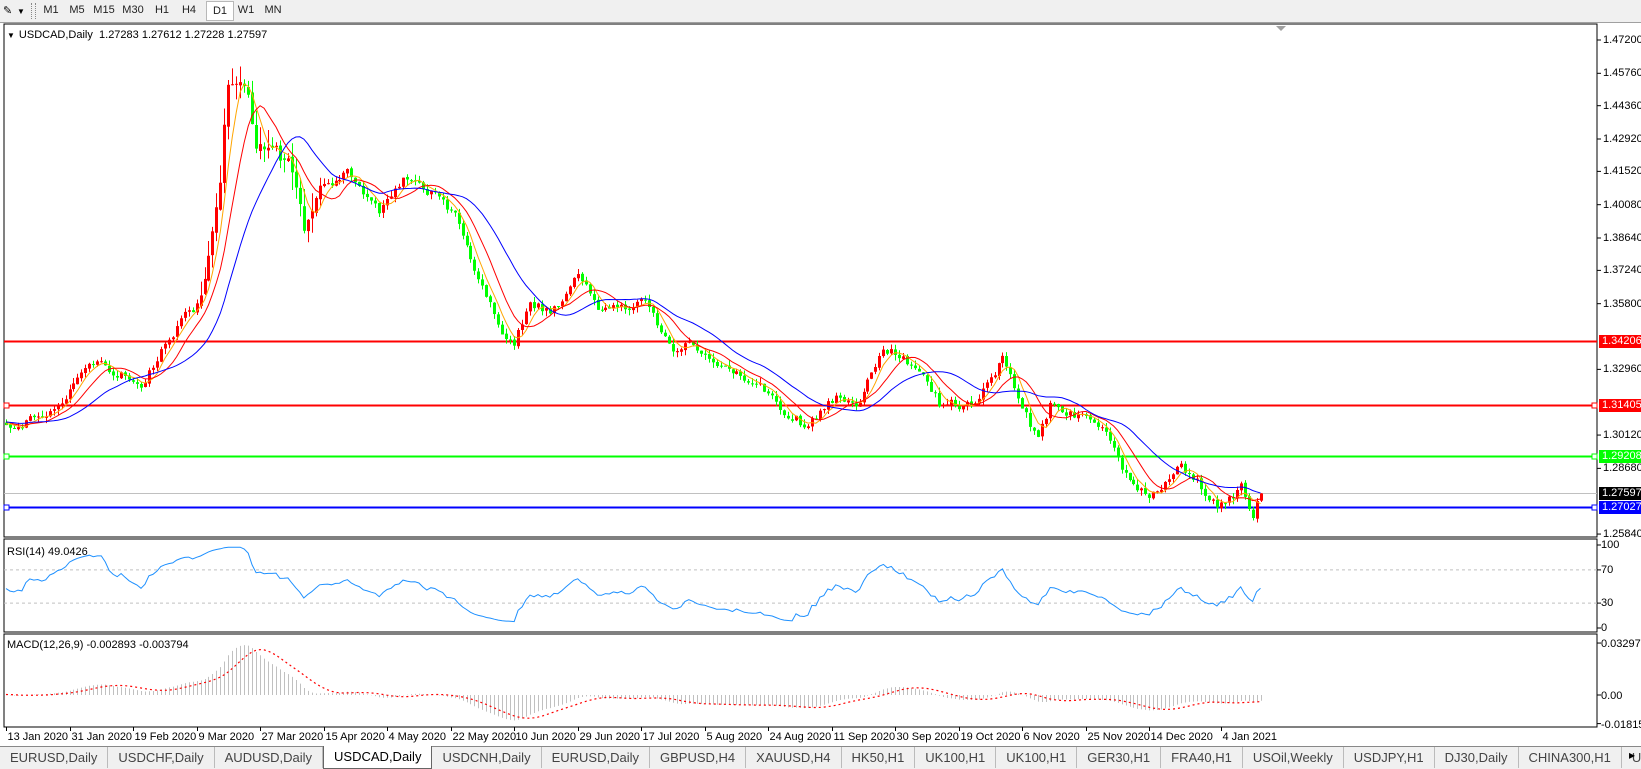  Describe the element at coordinates (1612, 696) in the screenshot. I see `macd-axis-label: 0.00` at that location.